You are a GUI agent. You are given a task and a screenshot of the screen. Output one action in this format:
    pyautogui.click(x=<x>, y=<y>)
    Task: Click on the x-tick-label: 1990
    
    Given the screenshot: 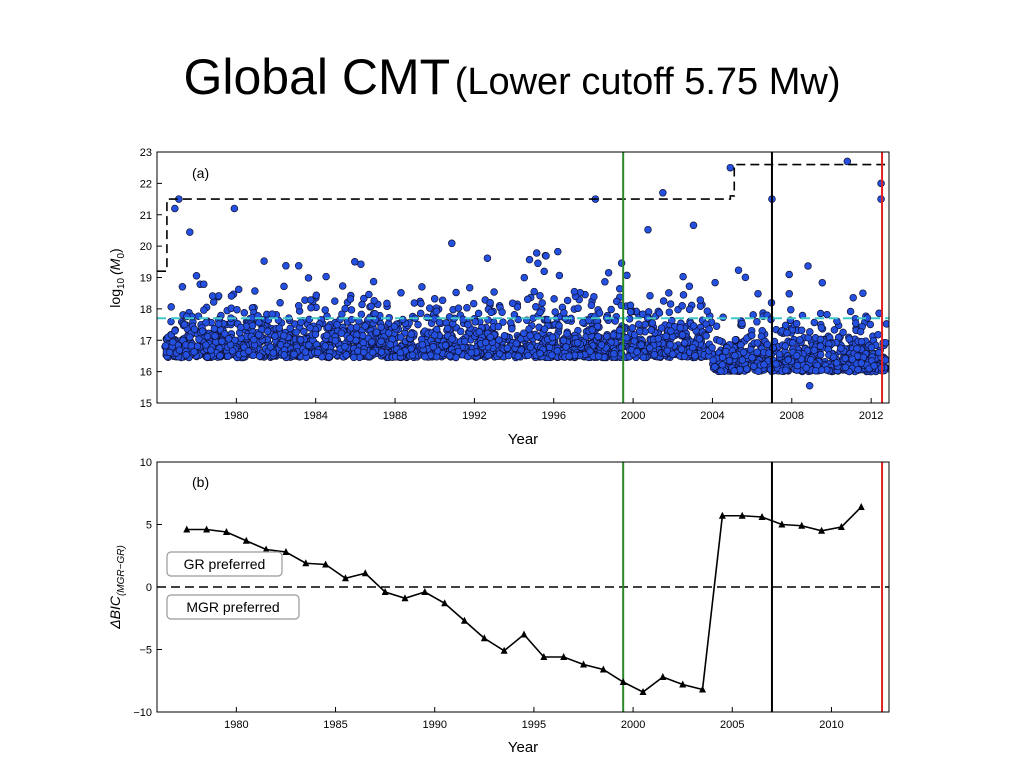 What is the action you would take?
    pyautogui.click(x=434, y=725)
    